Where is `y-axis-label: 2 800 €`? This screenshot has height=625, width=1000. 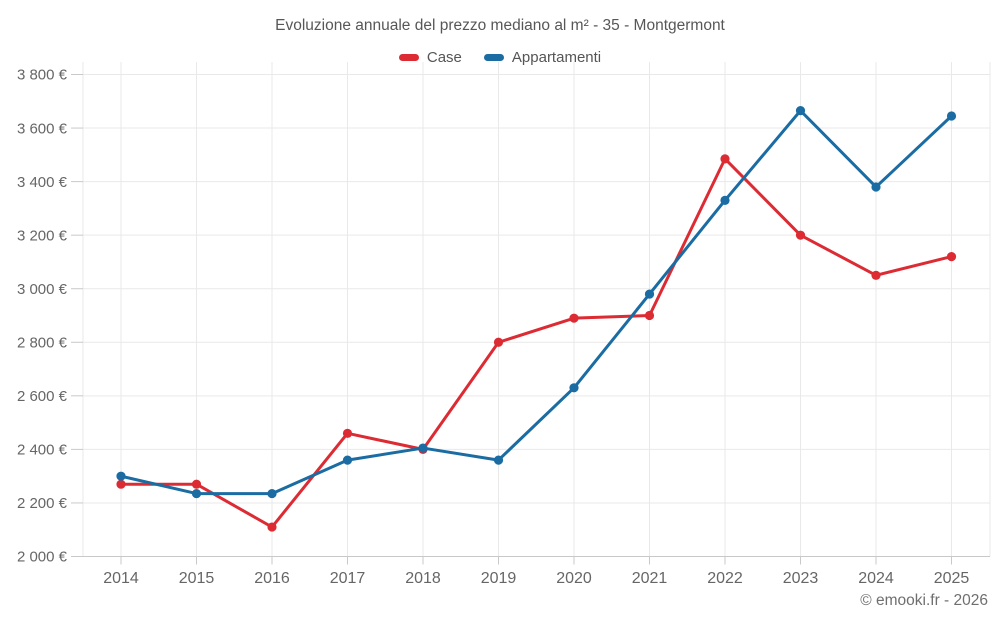 y-axis-label: 2 800 € is located at coordinates (42, 342).